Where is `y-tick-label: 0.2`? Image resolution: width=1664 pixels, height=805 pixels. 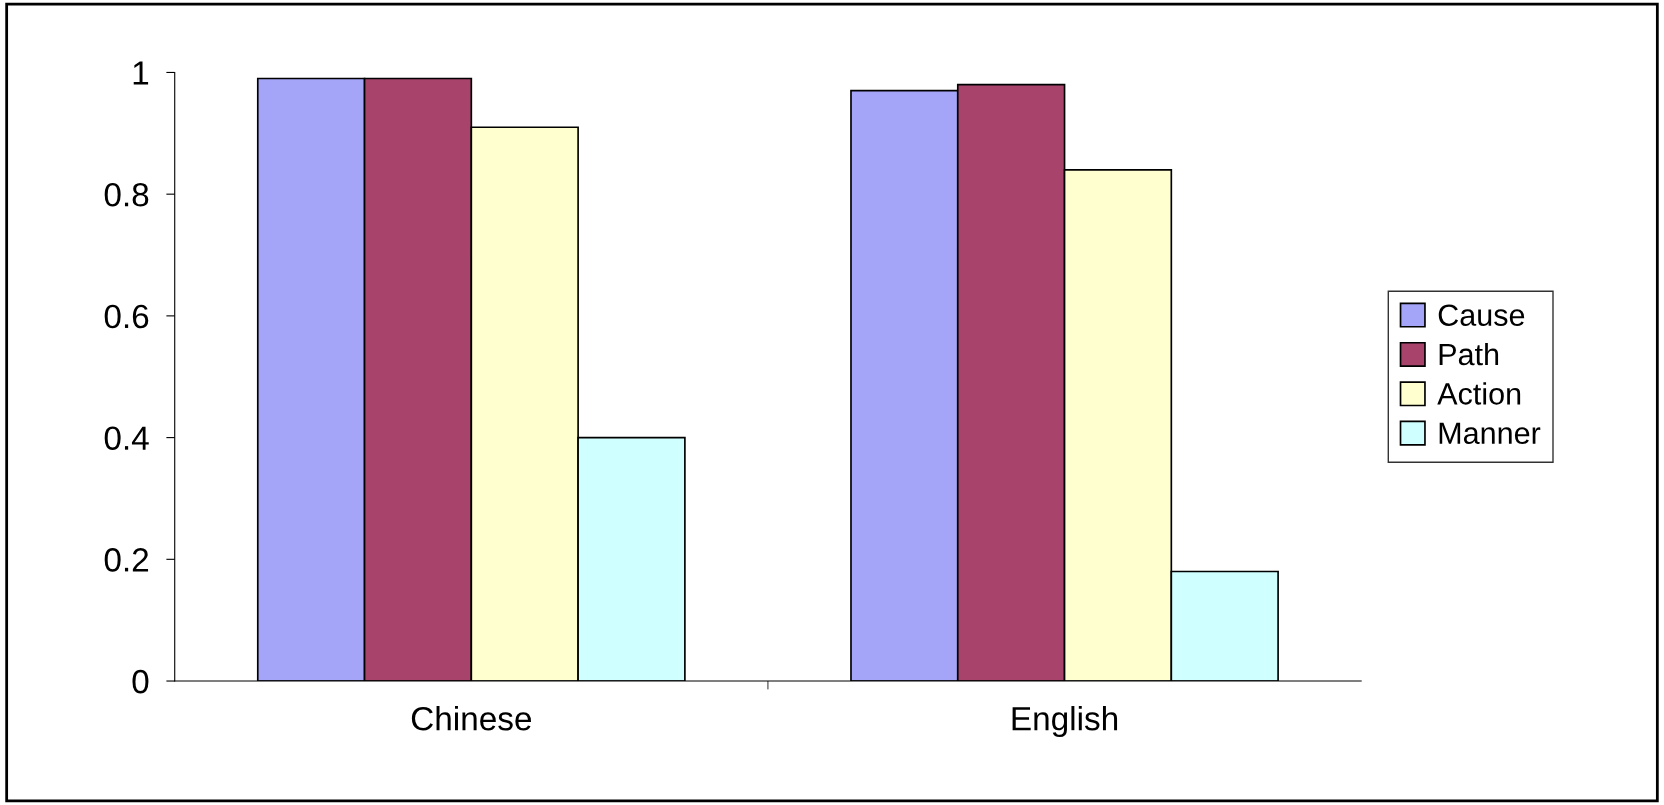
y-tick-label: 0.2 is located at coordinates (126, 560).